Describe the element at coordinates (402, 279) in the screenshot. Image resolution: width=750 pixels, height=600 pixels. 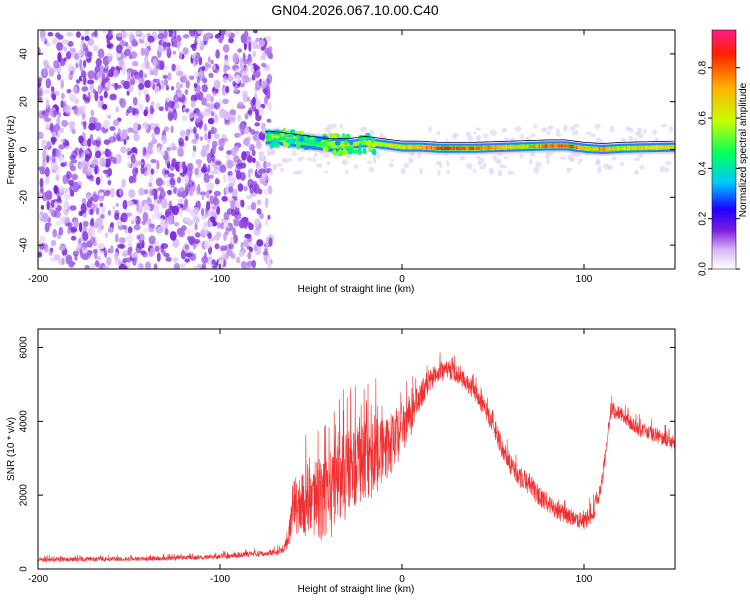
I see `spectrogram-x-tick-label: 0` at that location.